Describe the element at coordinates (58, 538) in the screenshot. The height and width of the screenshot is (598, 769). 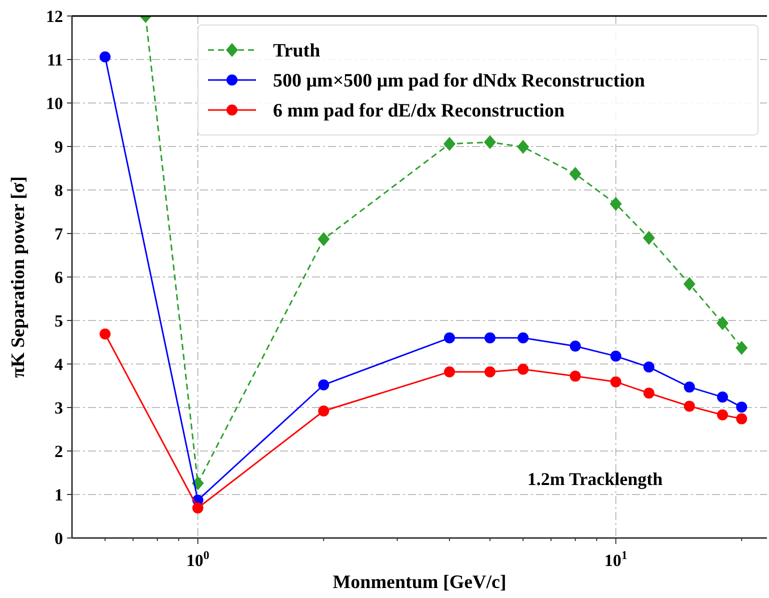
I see `y-tick-label: 0` at that location.